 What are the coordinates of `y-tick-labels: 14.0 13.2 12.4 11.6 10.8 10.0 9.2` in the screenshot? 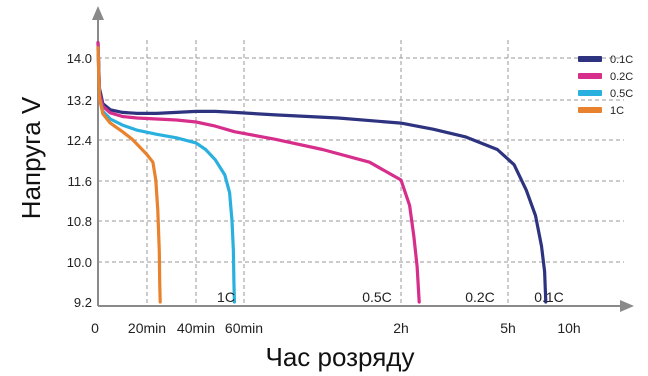 It's located at (79, 180).